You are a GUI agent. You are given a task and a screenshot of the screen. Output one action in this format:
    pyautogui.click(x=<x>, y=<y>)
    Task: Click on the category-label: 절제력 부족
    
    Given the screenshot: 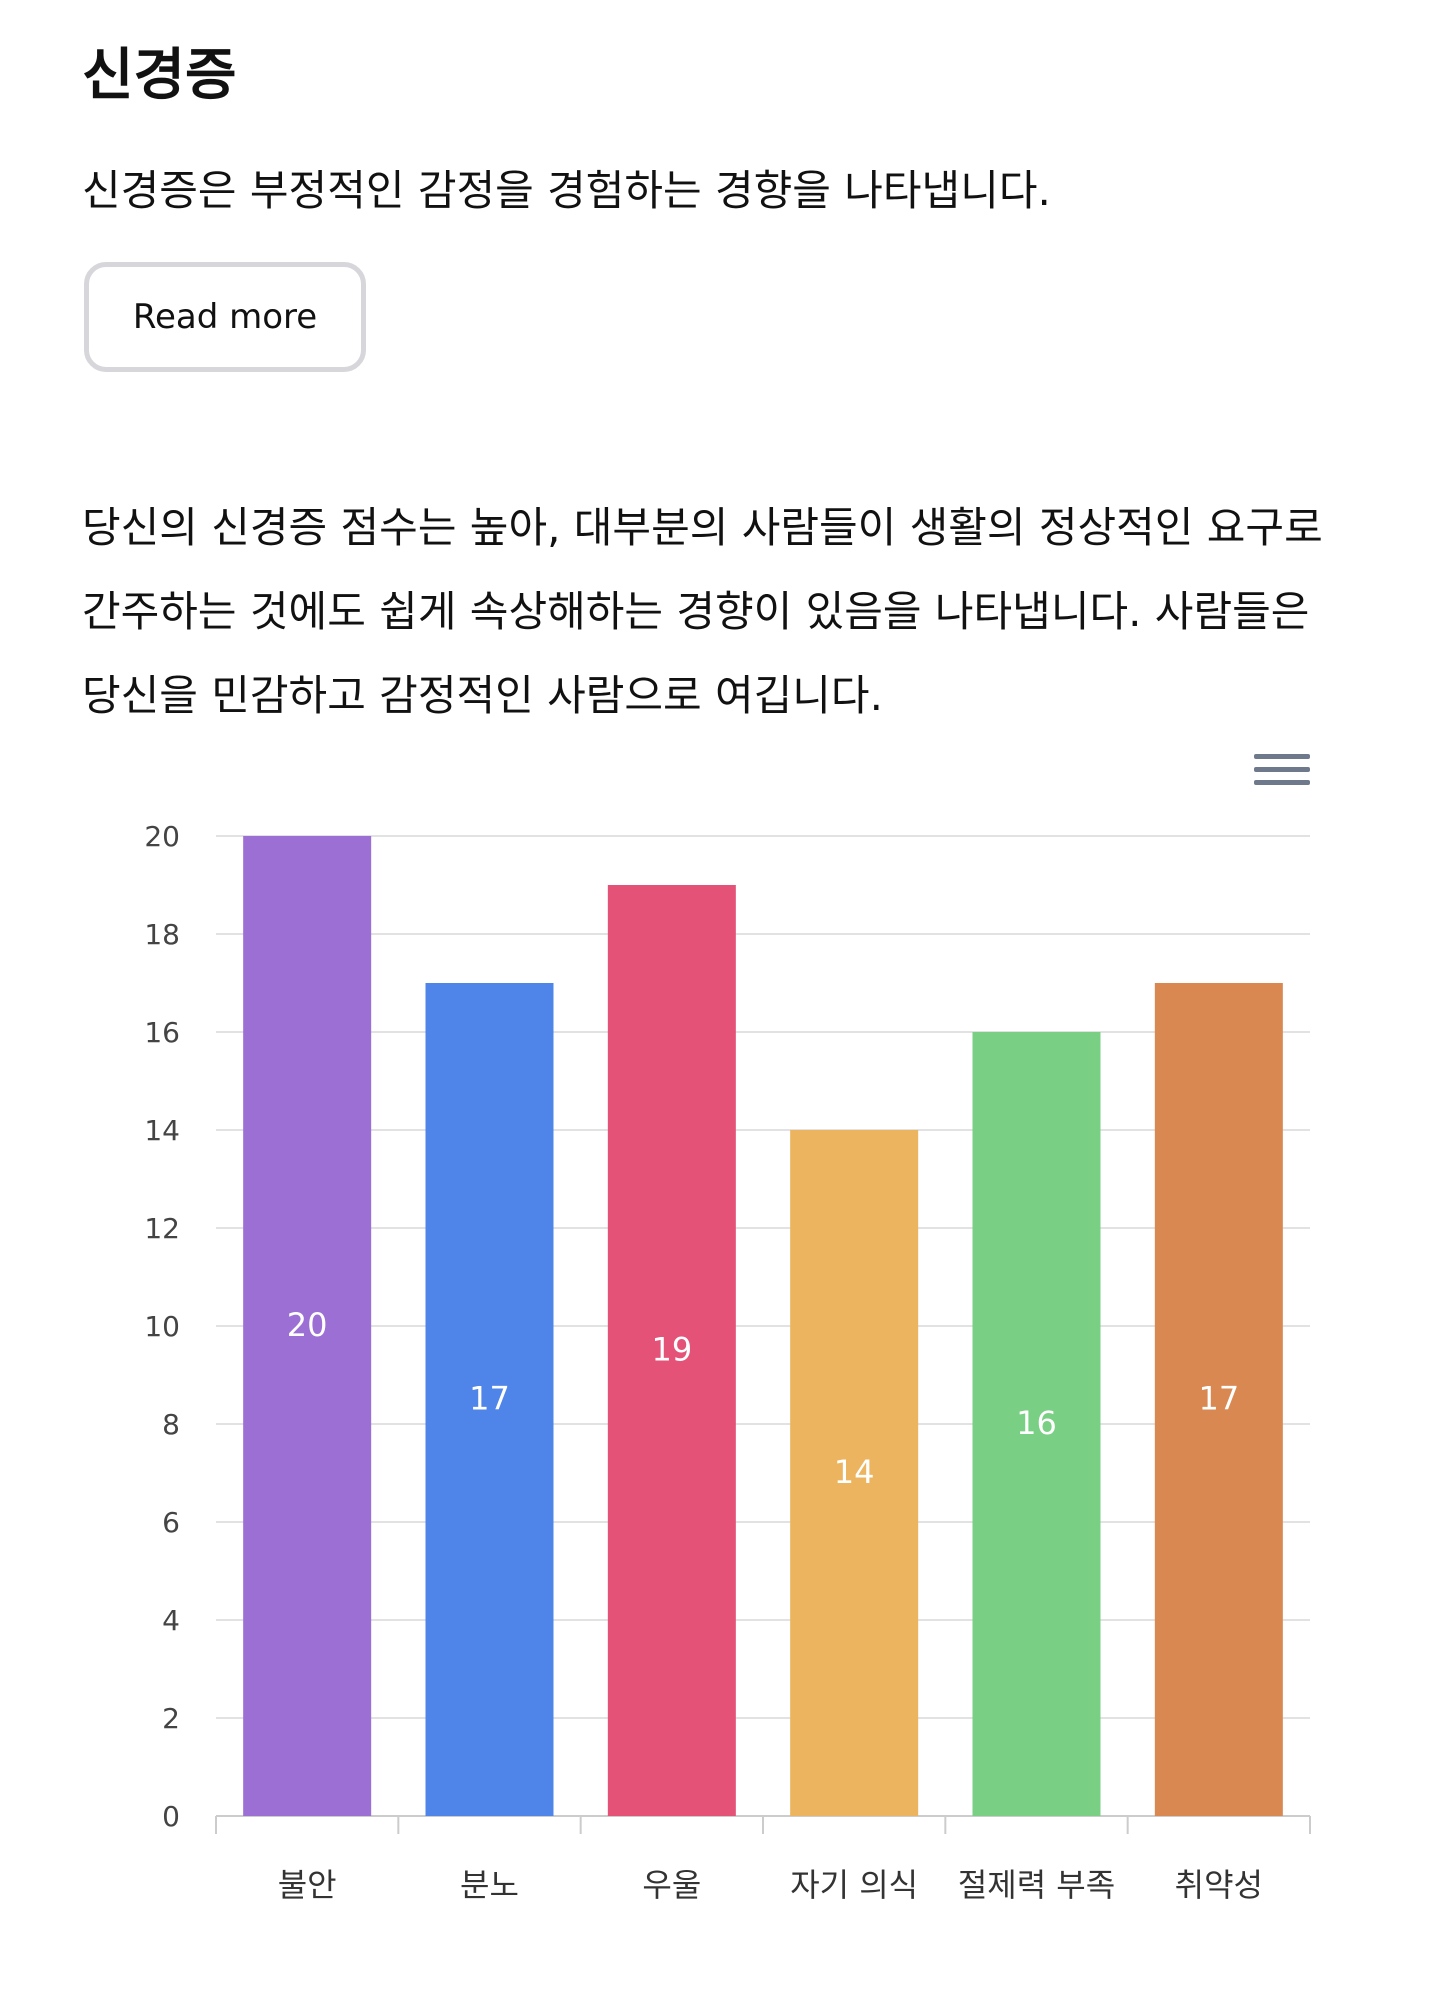 What is the action you would take?
    pyautogui.click(x=1036, y=1885)
    